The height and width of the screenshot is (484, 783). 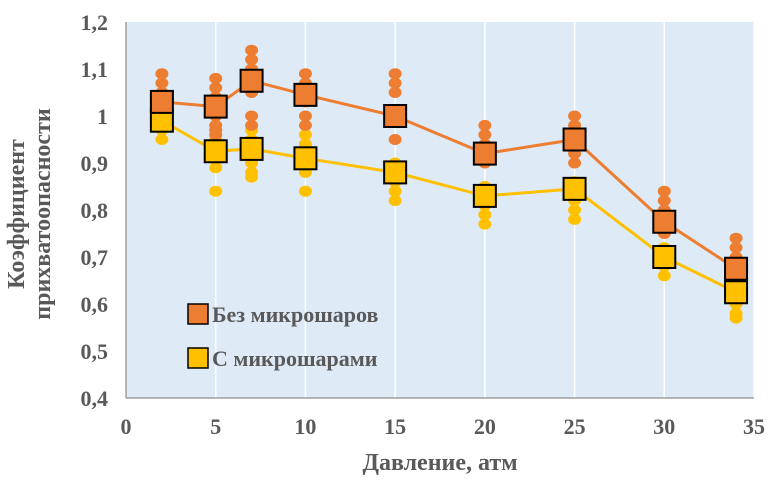 I want to click on x-tick-label: 10, so click(x=305, y=426).